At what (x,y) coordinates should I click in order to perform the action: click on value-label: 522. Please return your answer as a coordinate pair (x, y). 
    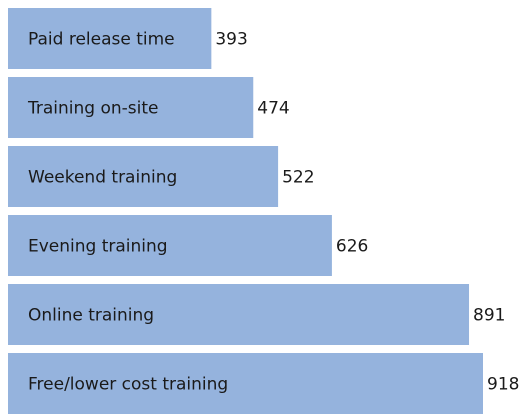
    Looking at the image, I should click on (298, 178).